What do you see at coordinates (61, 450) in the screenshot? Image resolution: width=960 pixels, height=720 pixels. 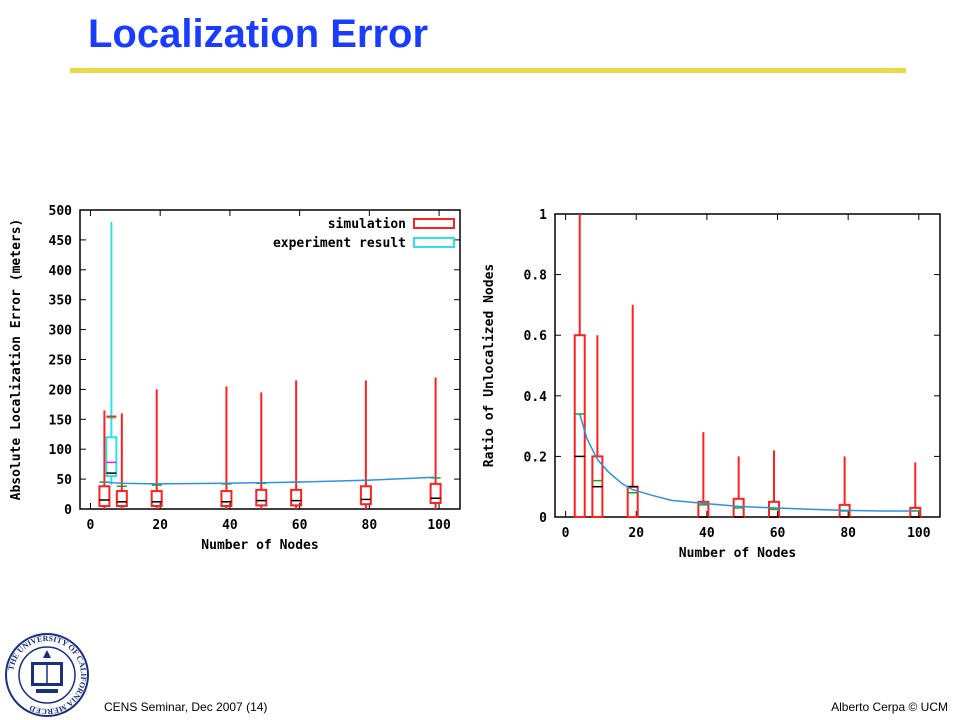 I see `y-tick-label: 100` at bounding box center [61, 450].